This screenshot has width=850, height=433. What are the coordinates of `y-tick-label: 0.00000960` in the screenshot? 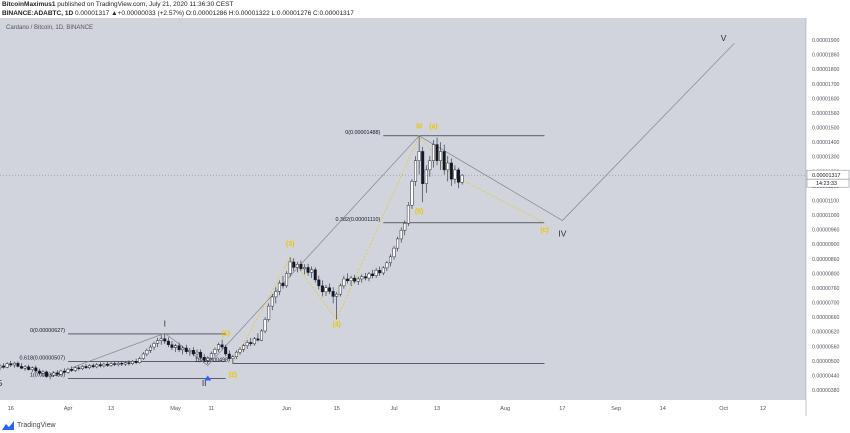 It's located at (826, 231).